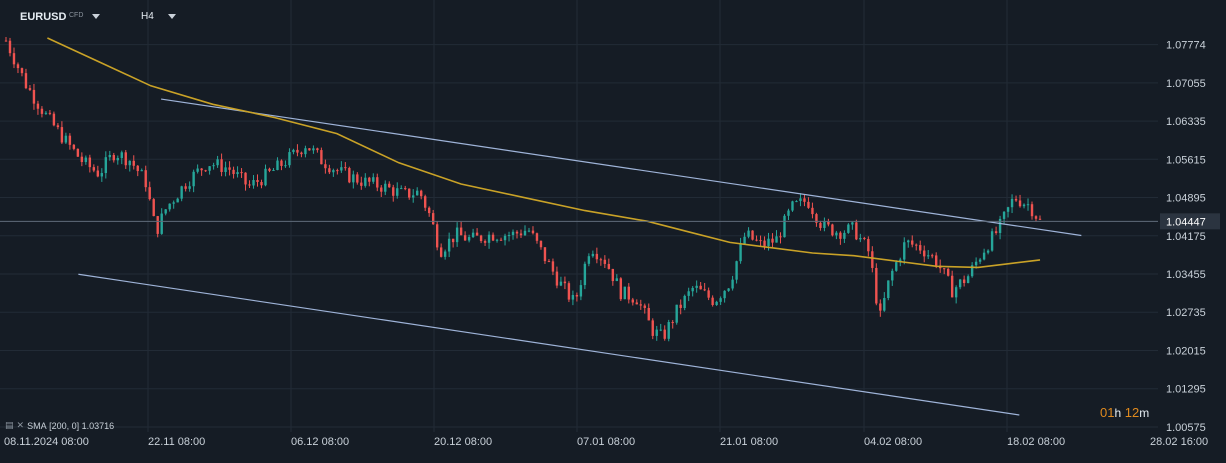 Image resolution: width=1226 pixels, height=463 pixels. What do you see at coordinates (1132, 412) in the screenshot?
I see `timer-minutes: 12` at bounding box center [1132, 412].